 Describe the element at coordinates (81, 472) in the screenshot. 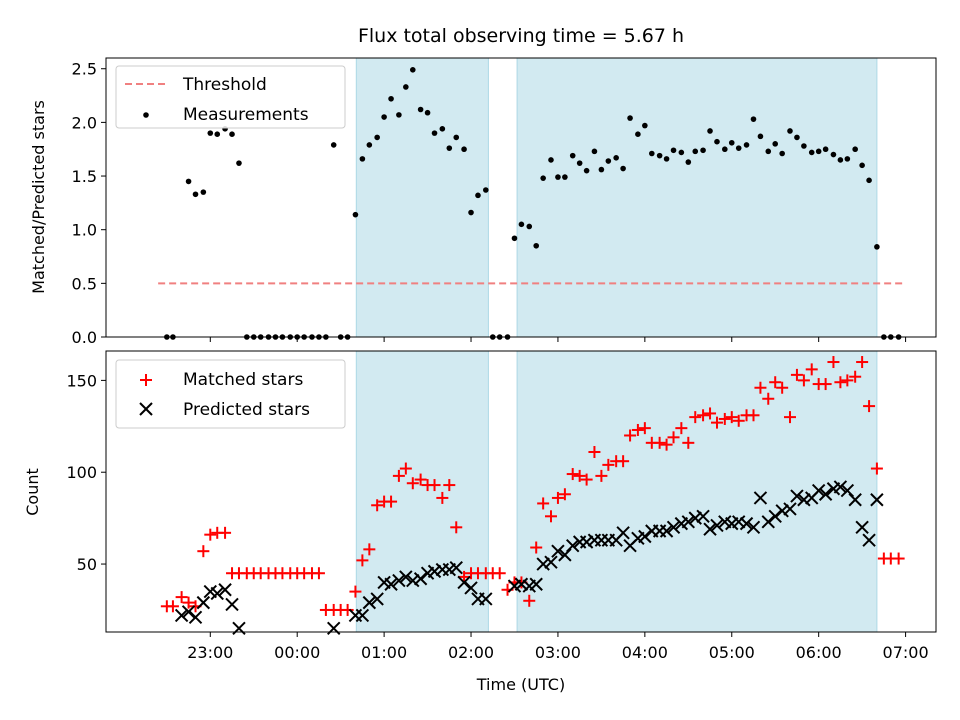

I see `y-tick-label: 100` at that location.